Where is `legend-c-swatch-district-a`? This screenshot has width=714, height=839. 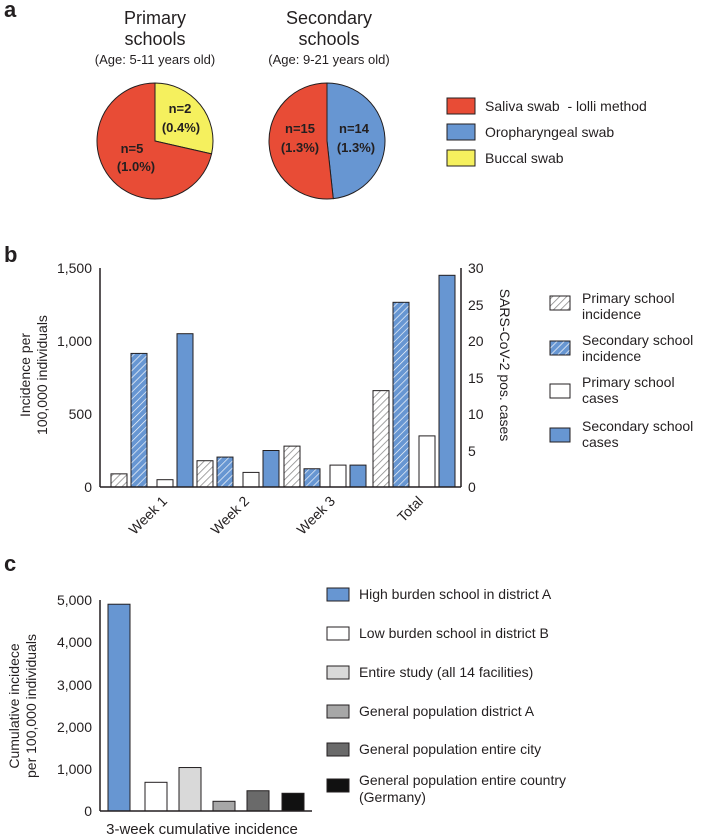 legend-c-swatch-district-a is located at coordinates (338, 711).